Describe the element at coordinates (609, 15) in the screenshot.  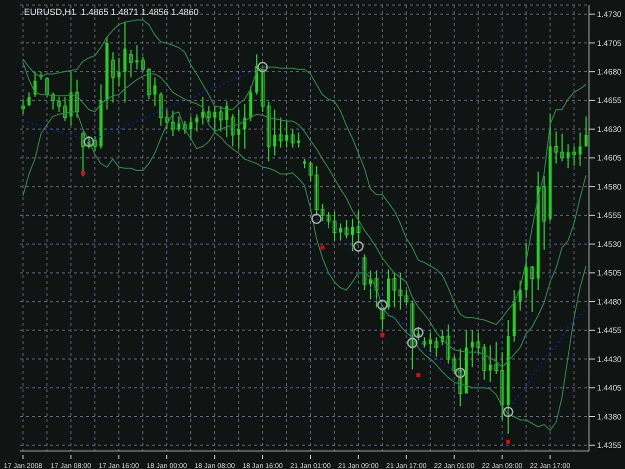
I see `y-tick-label: 1.4730` at that location.